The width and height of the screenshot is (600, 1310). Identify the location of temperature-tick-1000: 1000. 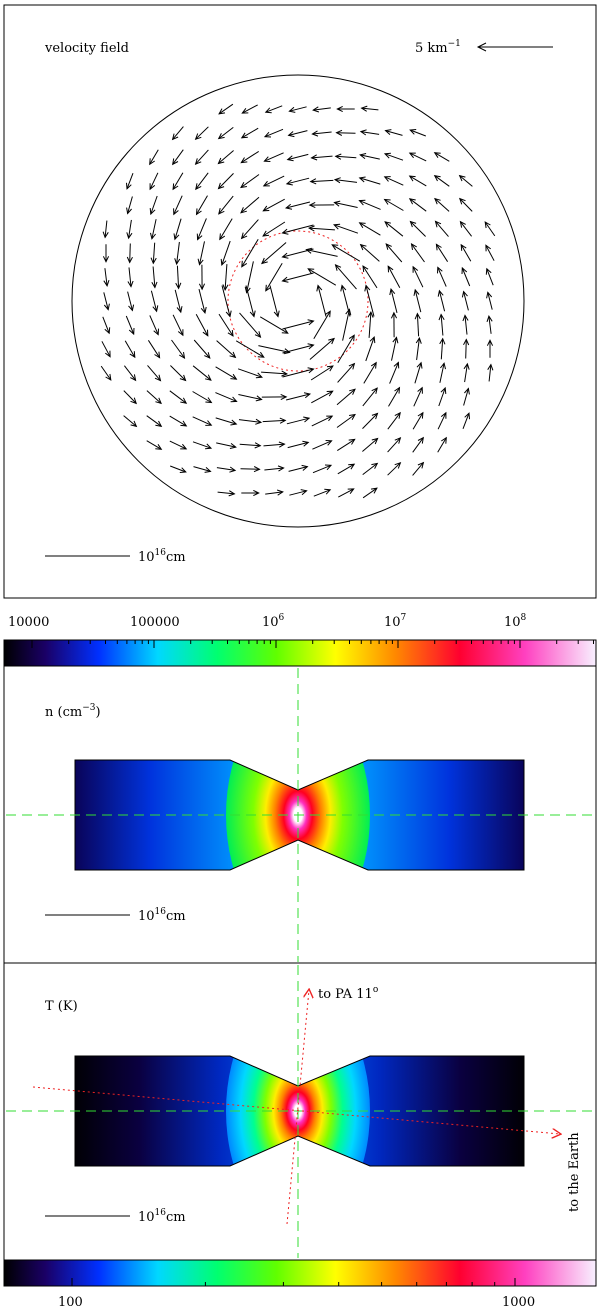
(518, 1302).